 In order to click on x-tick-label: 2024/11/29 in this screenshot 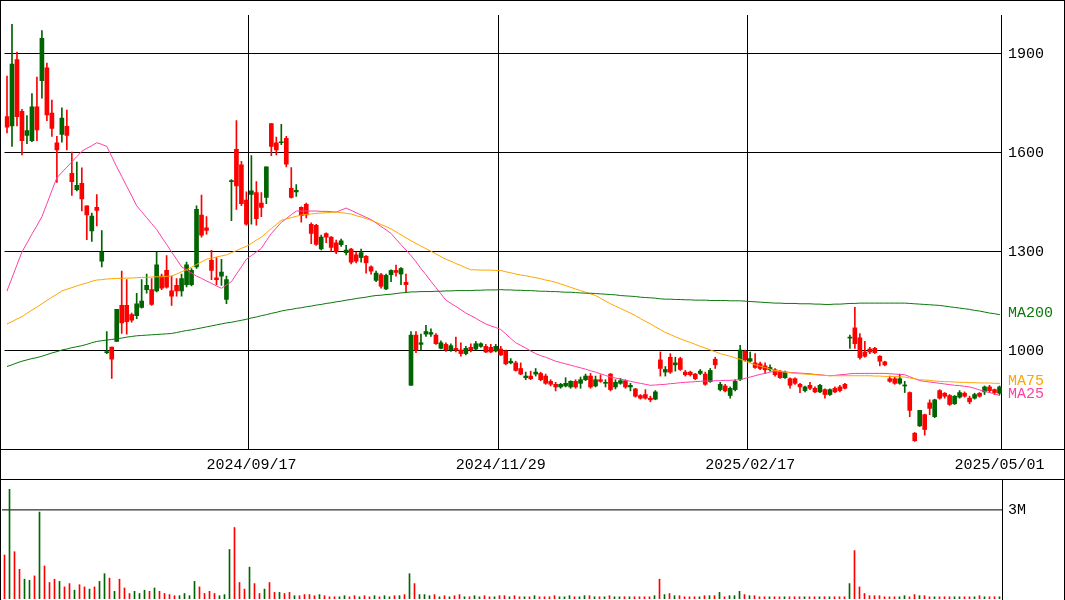, I will do `click(500, 465)`.